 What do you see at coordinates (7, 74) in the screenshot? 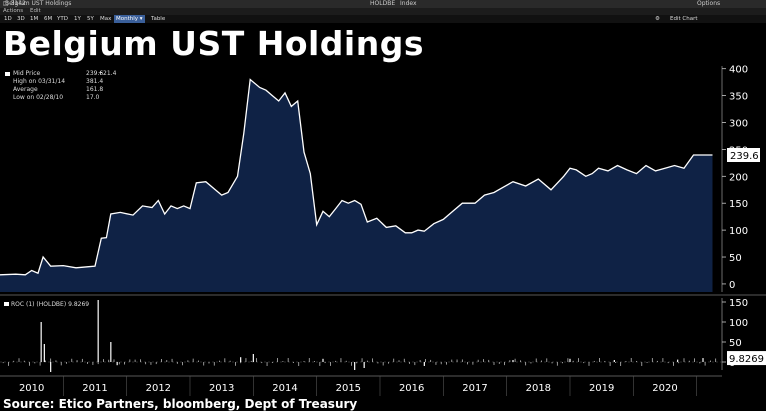
I see `legend-swatch` at bounding box center [7, 74].